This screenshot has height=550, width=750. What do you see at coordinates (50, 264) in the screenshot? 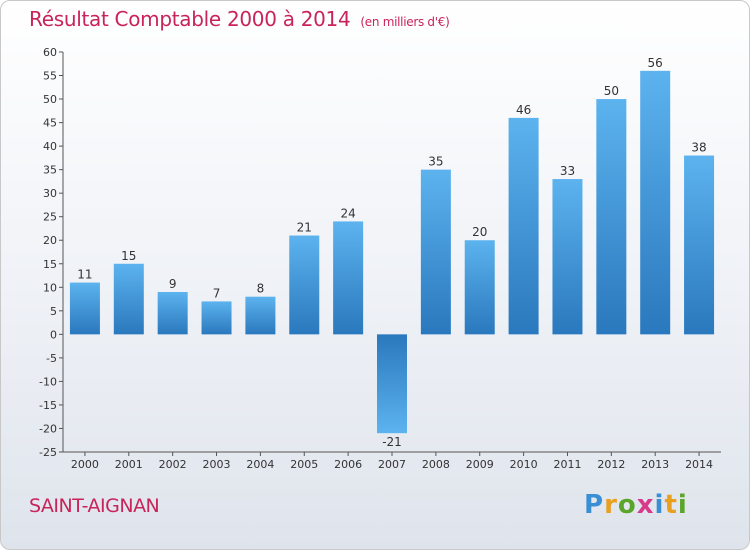
I see `y-tick-label: 15` at bounding box center [50, 264].